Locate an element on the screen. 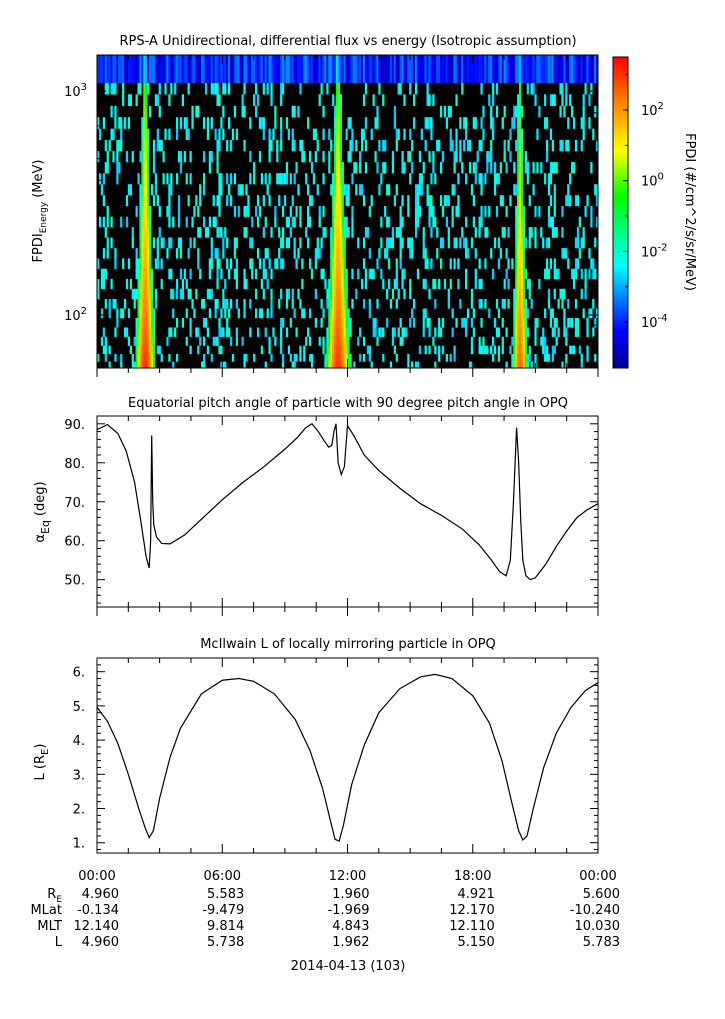 This screenshot has width=725, height=1019. time-axis-labels: 00:00 06:00 12:00 18:00 00:00 is located at coordinates (347, 876).